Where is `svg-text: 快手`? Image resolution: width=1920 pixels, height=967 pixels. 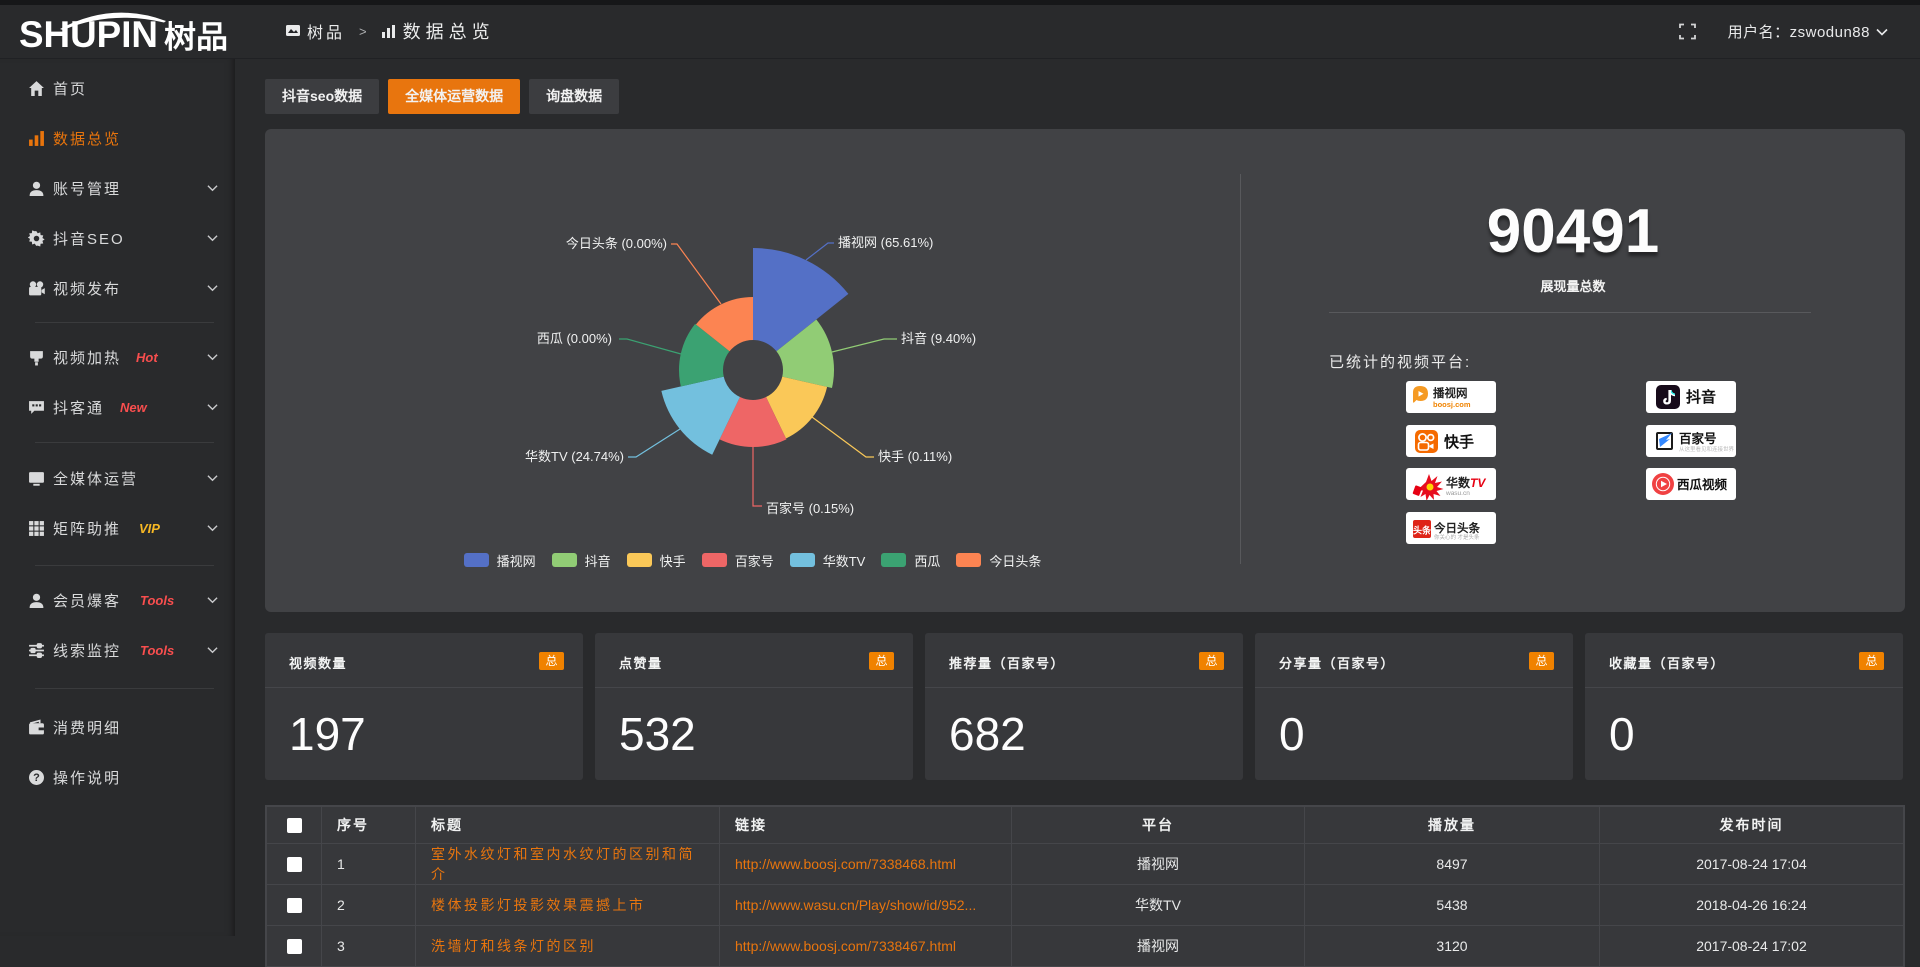
svg-text: 快手 is located at coordinates (1459, 442).